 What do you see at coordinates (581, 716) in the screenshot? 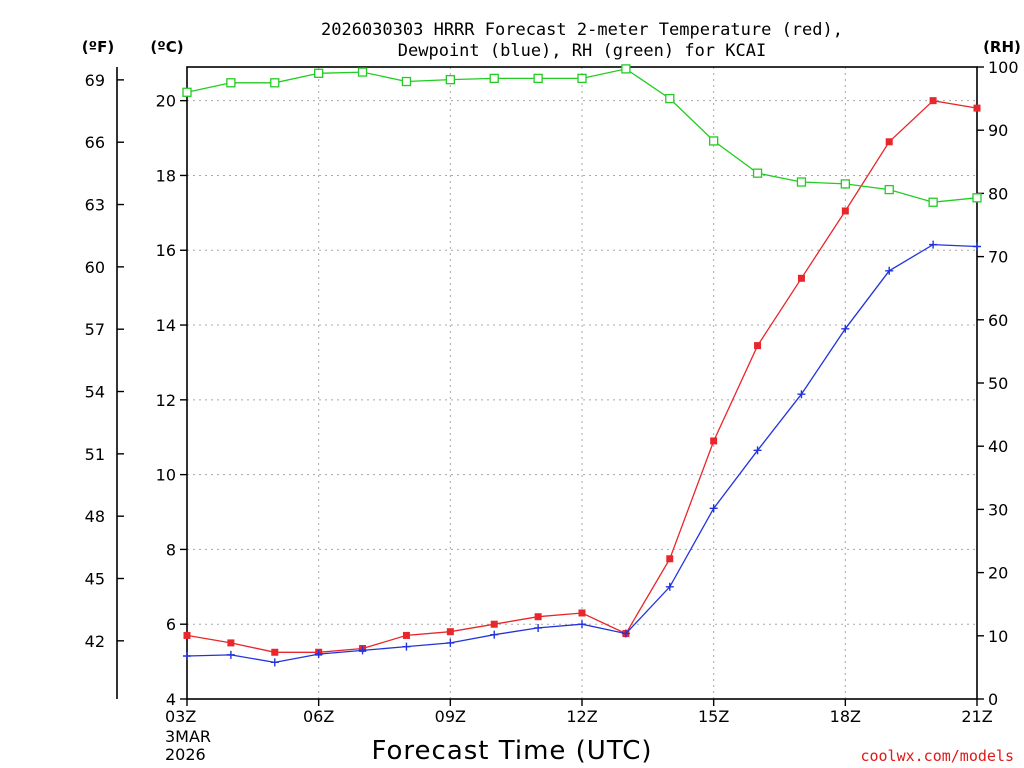
I see `x-tick-label: 12Z` at bounding box center [581, 716].